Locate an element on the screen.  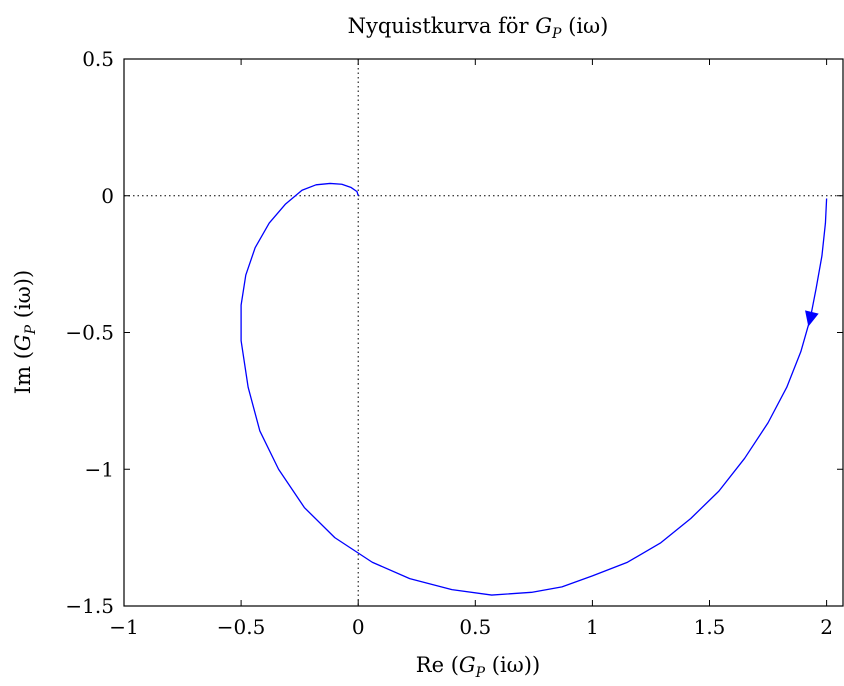
y-tick-label-0: 0.5 is located at coordinates (98, 59).